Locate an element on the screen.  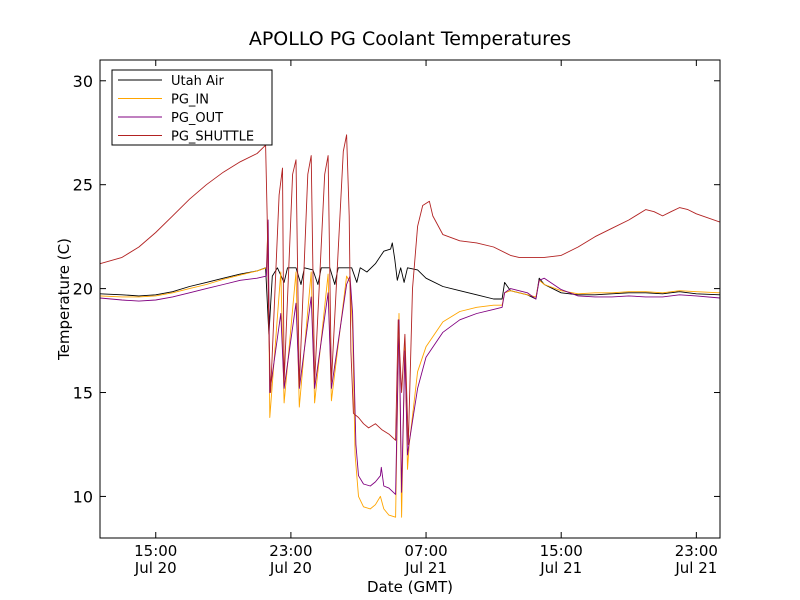
legend-label: PG_SHUTTLE is located at coordinates (212, 137).